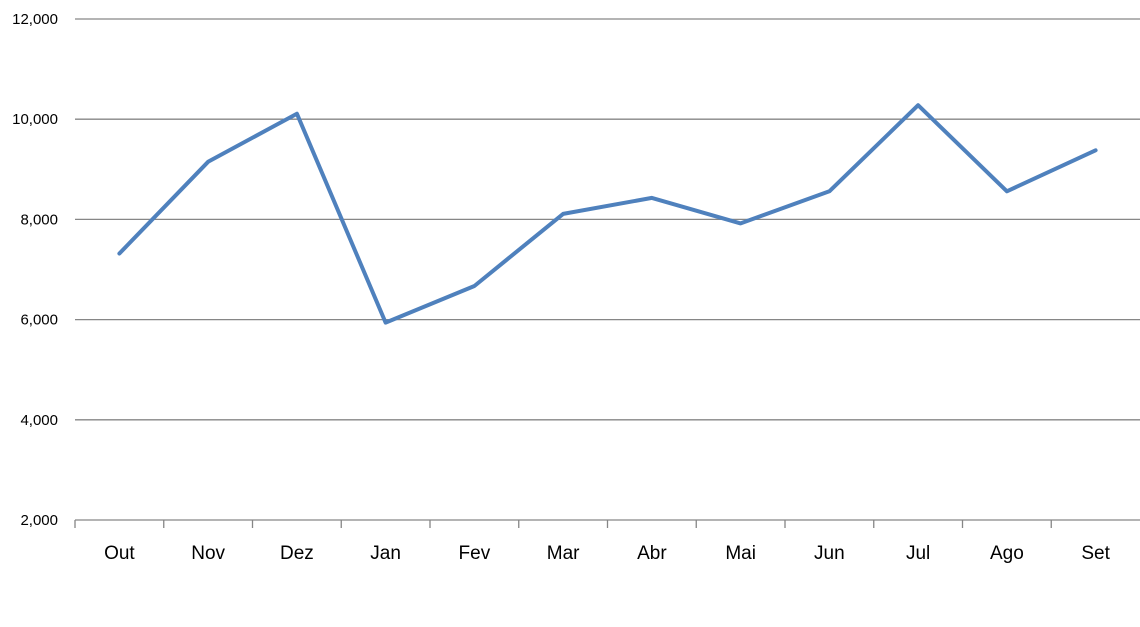 This screenshot has height=627, width=1140. Describe the element at coordinates (39, 219) in the screenshot. I see `y-tick-label: 8,000` at that location.